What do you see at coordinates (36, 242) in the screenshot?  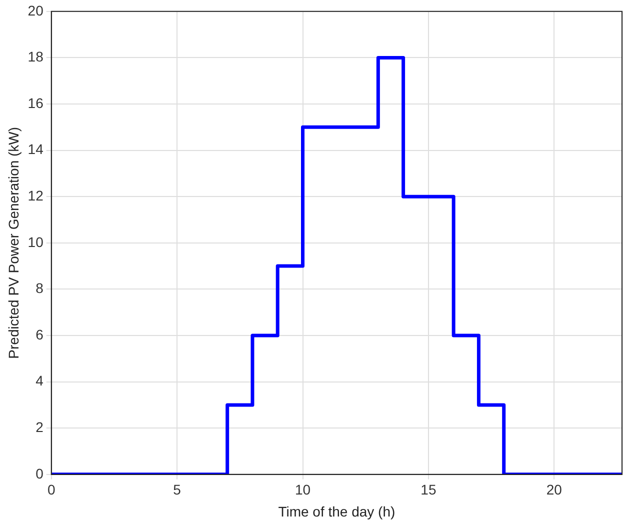 I see `y-tick-label: 10` at bounding box center [36, 242].